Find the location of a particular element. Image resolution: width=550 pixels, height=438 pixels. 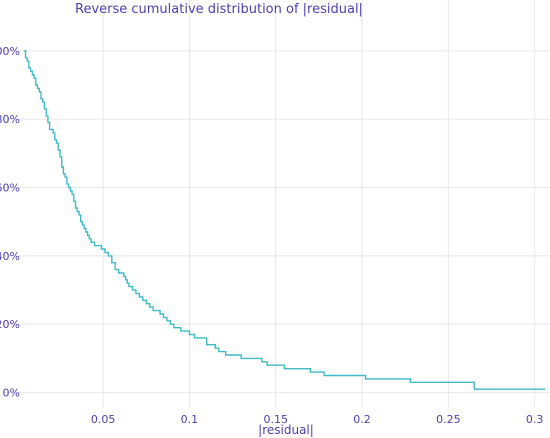

x-tick-label: 0.1 is located at coordinates (190, 419).